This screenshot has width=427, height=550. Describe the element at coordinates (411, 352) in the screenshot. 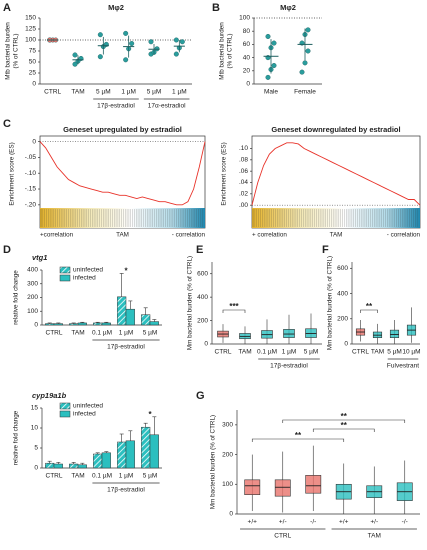

I see `x-tick-label: 10 µM` at that location.